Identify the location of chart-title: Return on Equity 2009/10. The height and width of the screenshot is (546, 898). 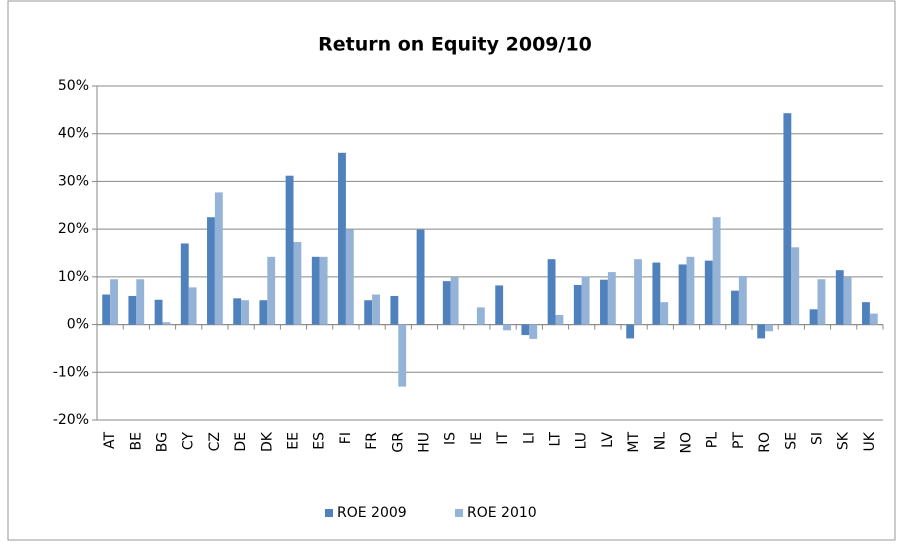
(455, 45).